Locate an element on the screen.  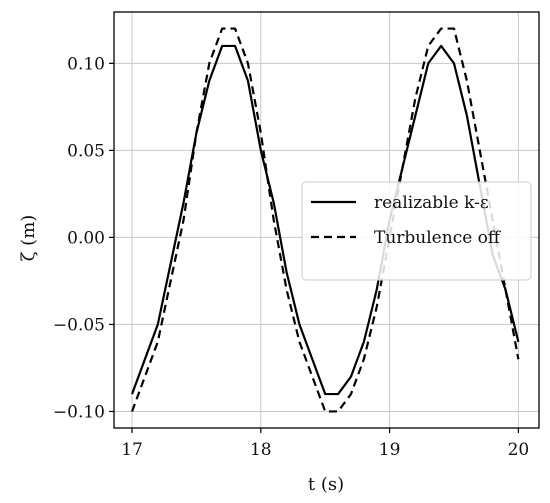
legend-box is located at coordinates (416, 231).